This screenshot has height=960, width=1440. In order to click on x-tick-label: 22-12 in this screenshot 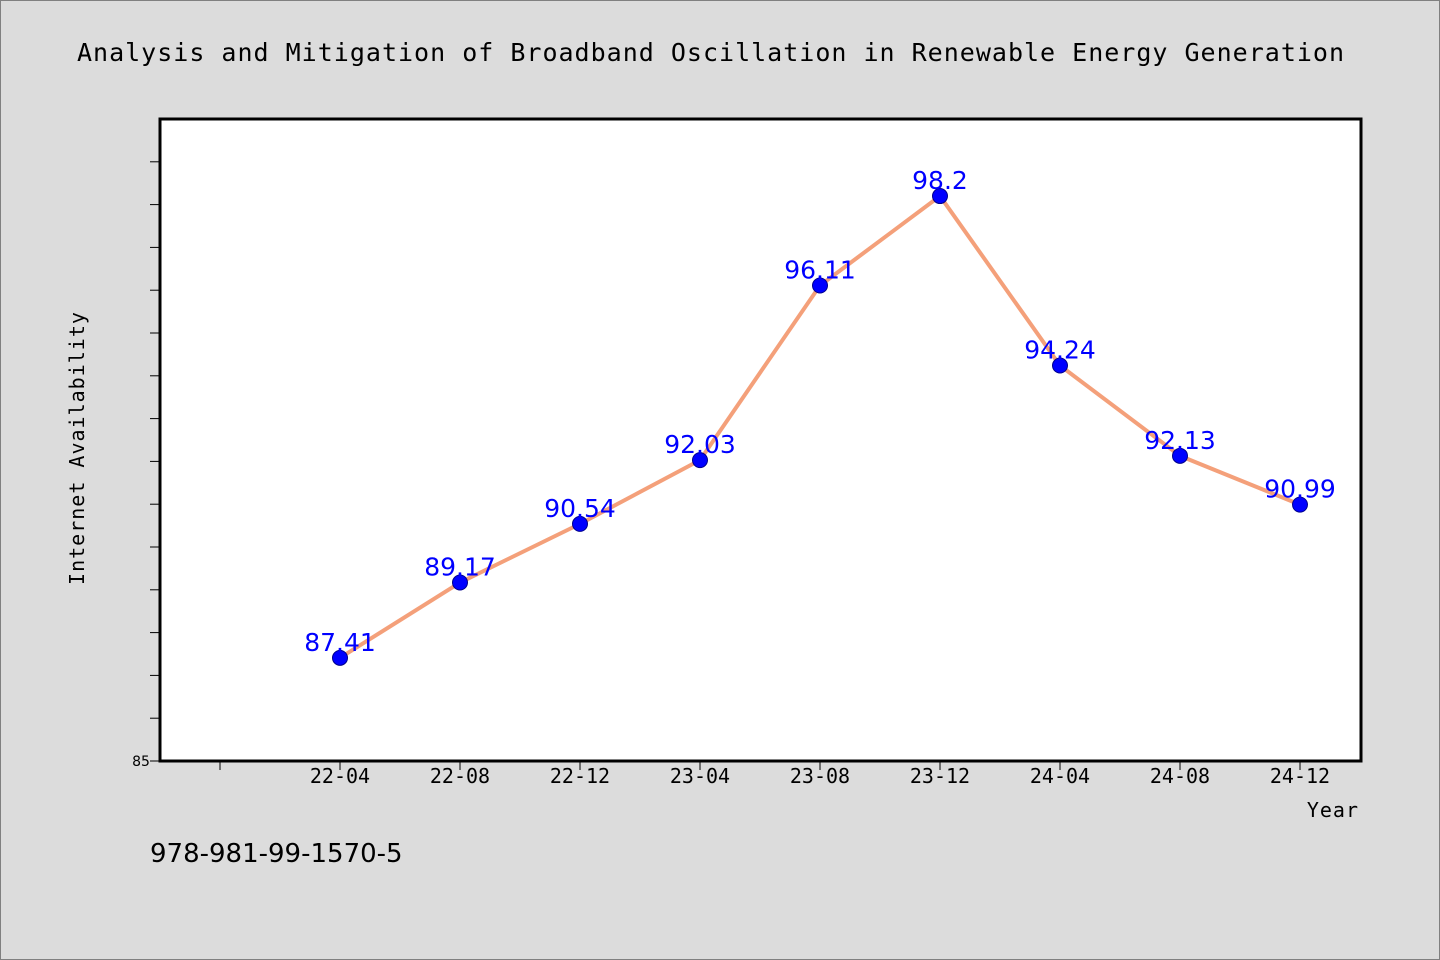, I will do `click(580, 776)`.